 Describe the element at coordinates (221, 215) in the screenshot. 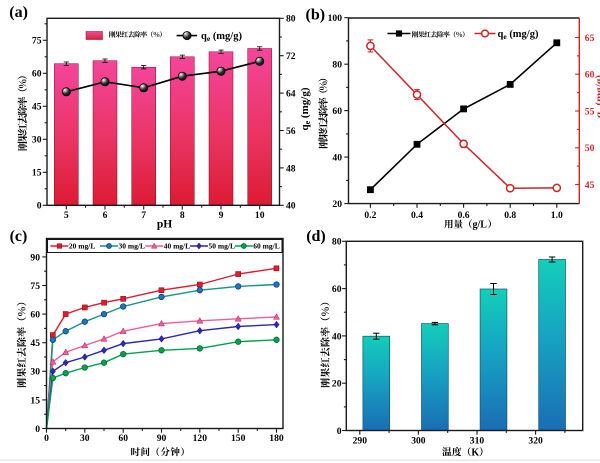

I see `svg-text: 9` at that location.